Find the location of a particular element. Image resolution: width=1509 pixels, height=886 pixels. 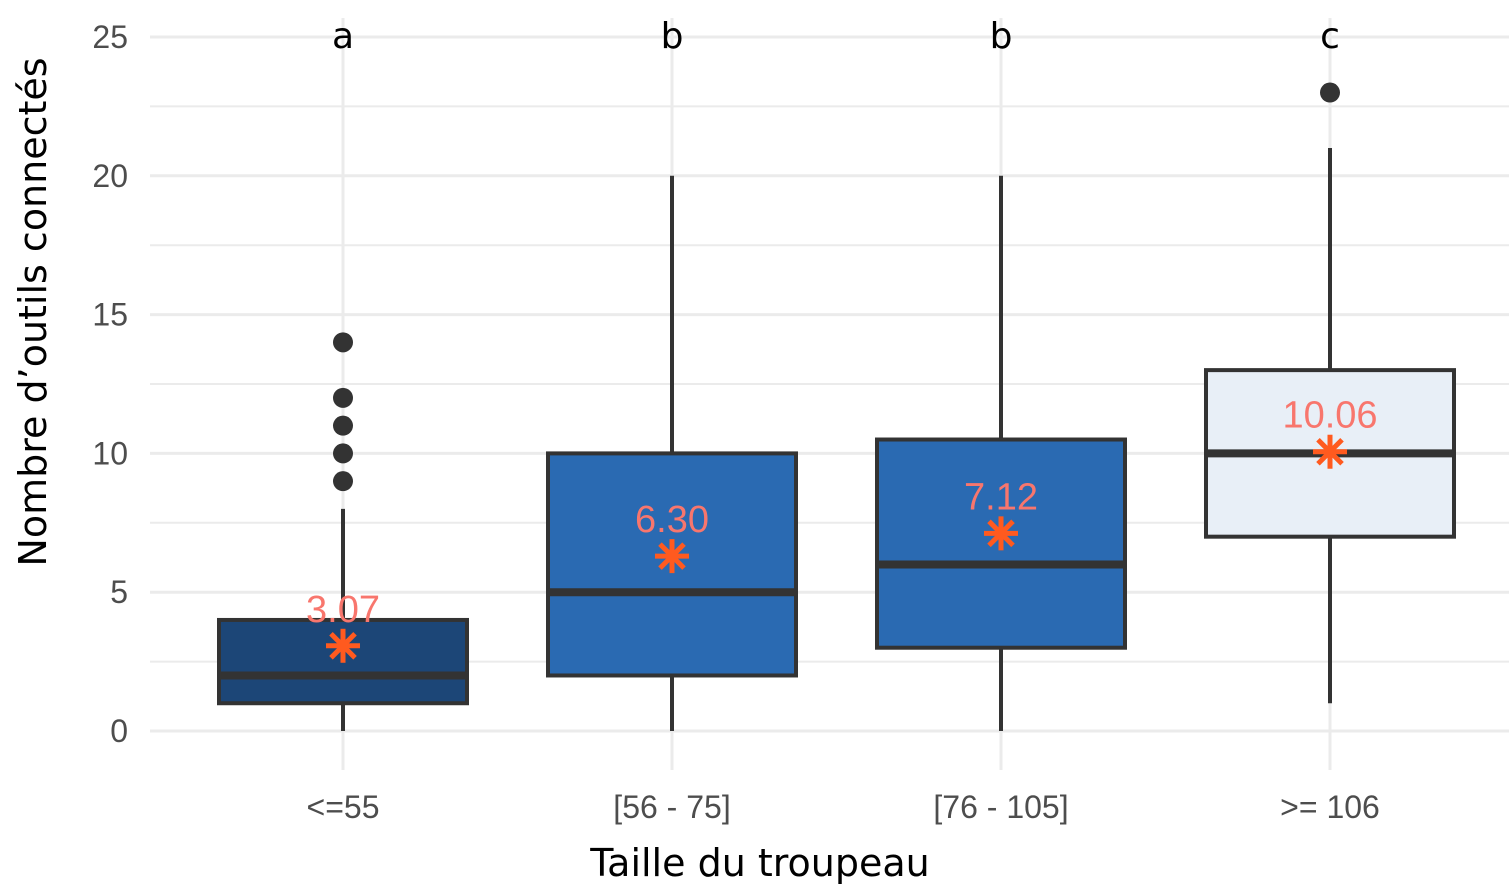

x-axis-title: Taille du troupeau is located at coordinates (759, 863).